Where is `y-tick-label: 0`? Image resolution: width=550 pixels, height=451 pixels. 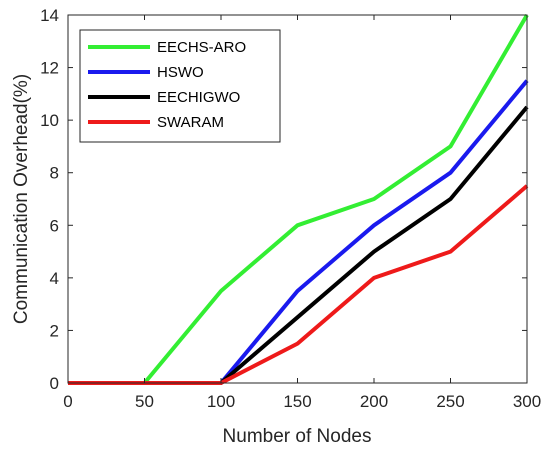
y-tick-label: 0 is located at coordinates (54, 383).